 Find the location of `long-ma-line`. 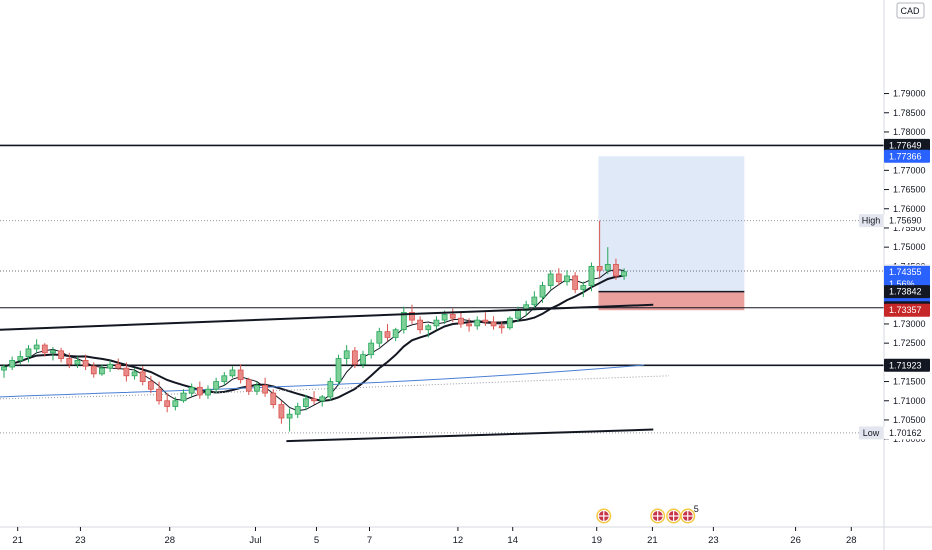

long-ma-line is located at coordinates (322, 381).